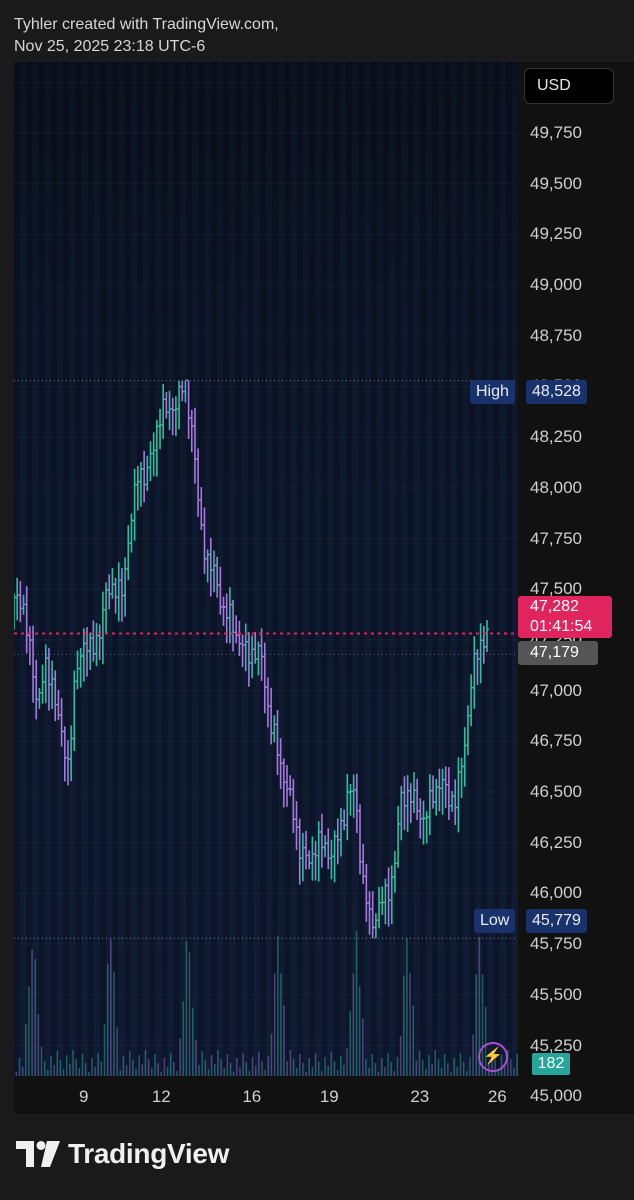 The width and height of the screenshot is (634, 1200). Describe the element at coordinates (556, 1045) in the screenshot. I see `price-axis-tick: 45,250` at that location.